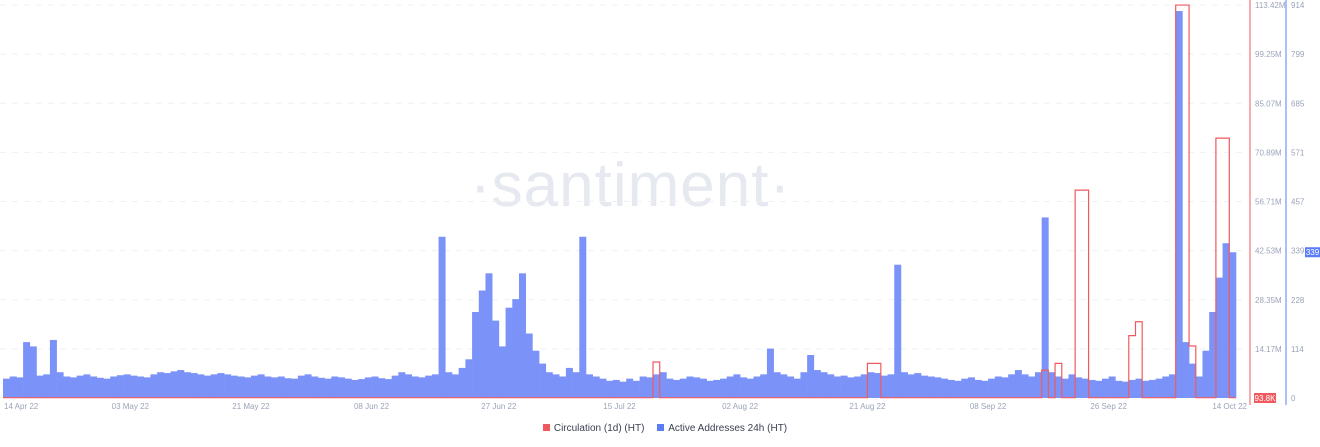 This screenshot has width=1320, height=447. I want to click on left-y-tick: 56.71M, so click(1268, 202).